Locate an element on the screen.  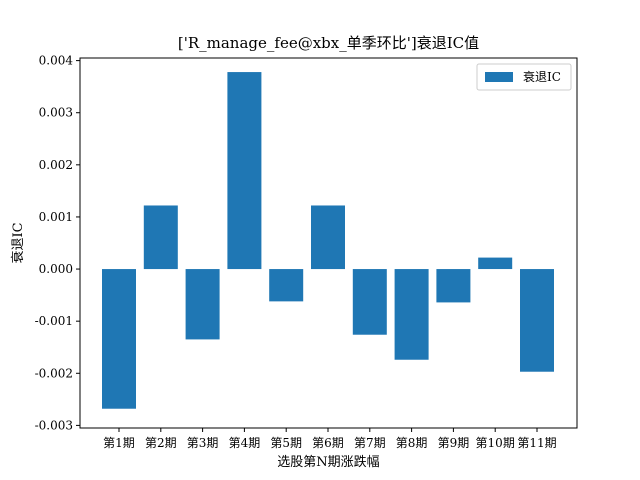
y-tick-label: -0.002 is located at coordinates (54, 373).